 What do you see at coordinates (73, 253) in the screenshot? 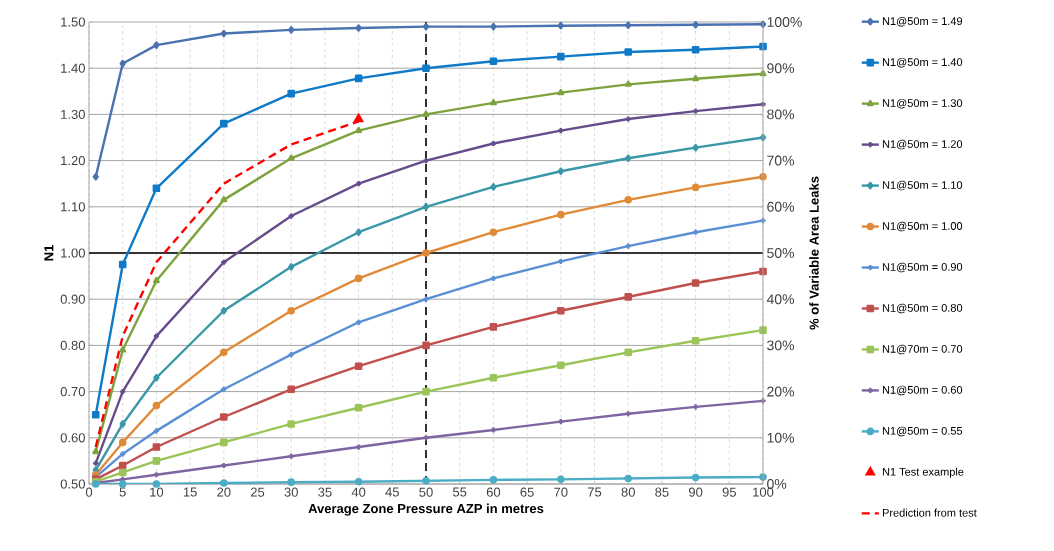
I see `y-tick-label: 1.00` at bounding box center [73, 253].